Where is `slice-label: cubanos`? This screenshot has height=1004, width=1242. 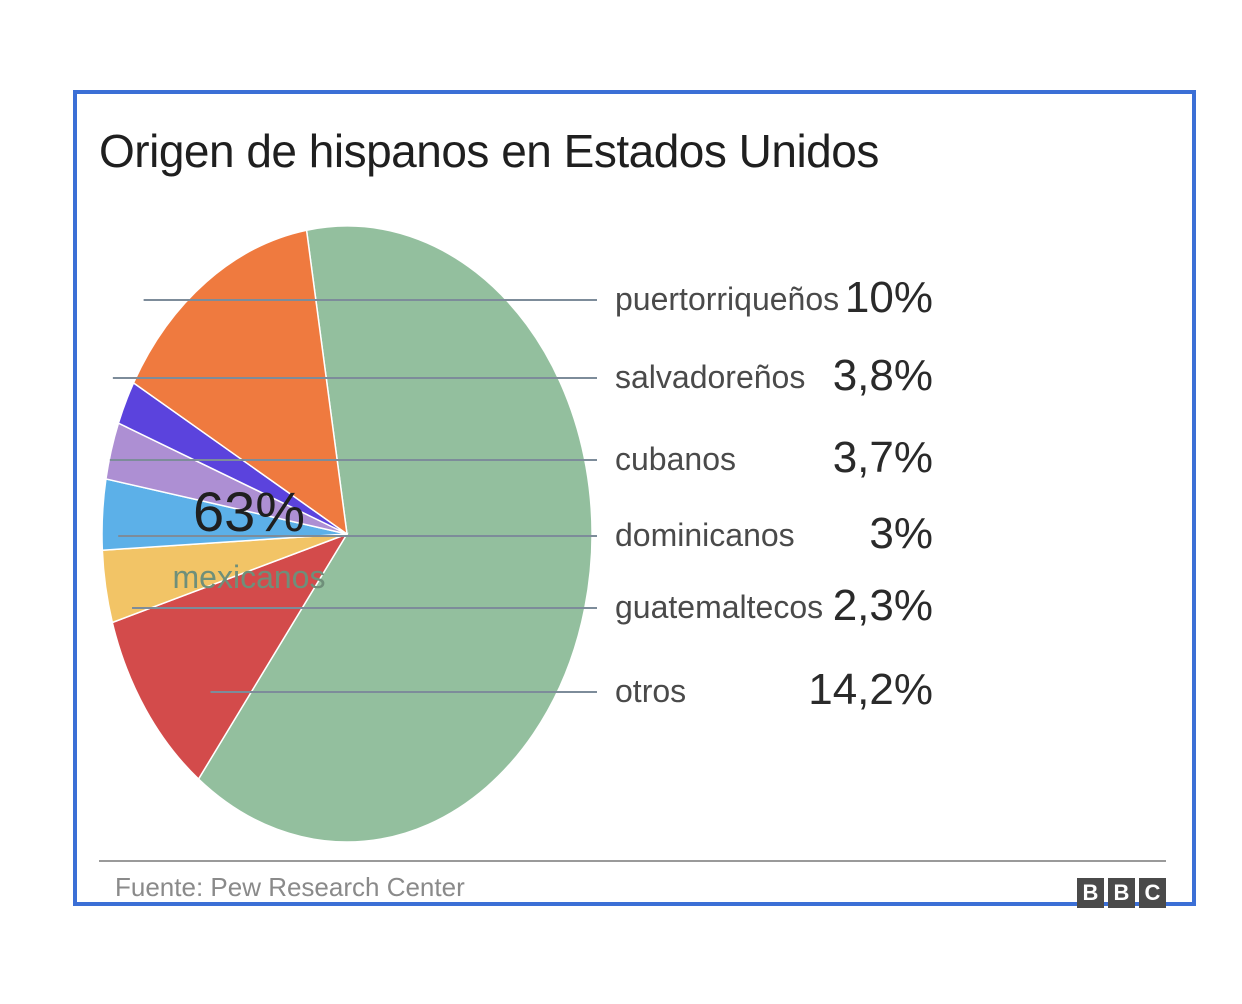 slice-label: cubanos is located at coordinates (675, 459).